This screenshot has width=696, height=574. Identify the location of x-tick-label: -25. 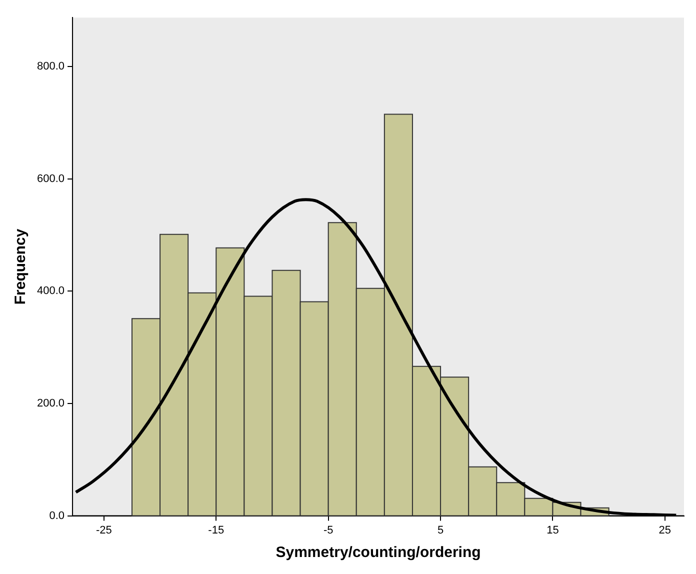
(104, 530).